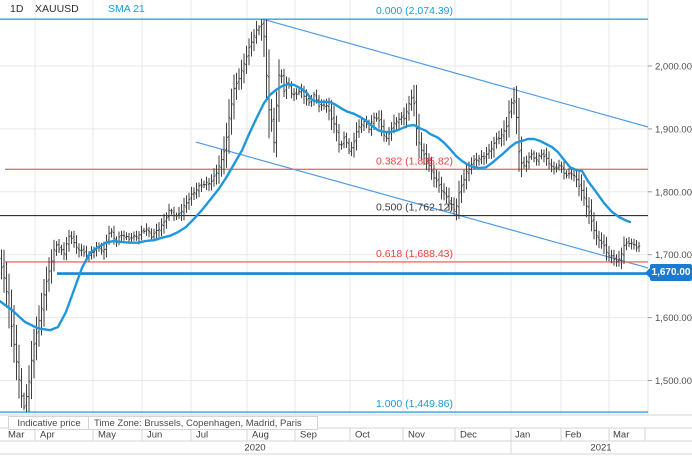 The height and width of the screenshot is (456, 692). What do you see at coordinates (673, 129) in the screenshot?
I see `y-axis-label: 1,900.00` at bounding box center [673, 129].